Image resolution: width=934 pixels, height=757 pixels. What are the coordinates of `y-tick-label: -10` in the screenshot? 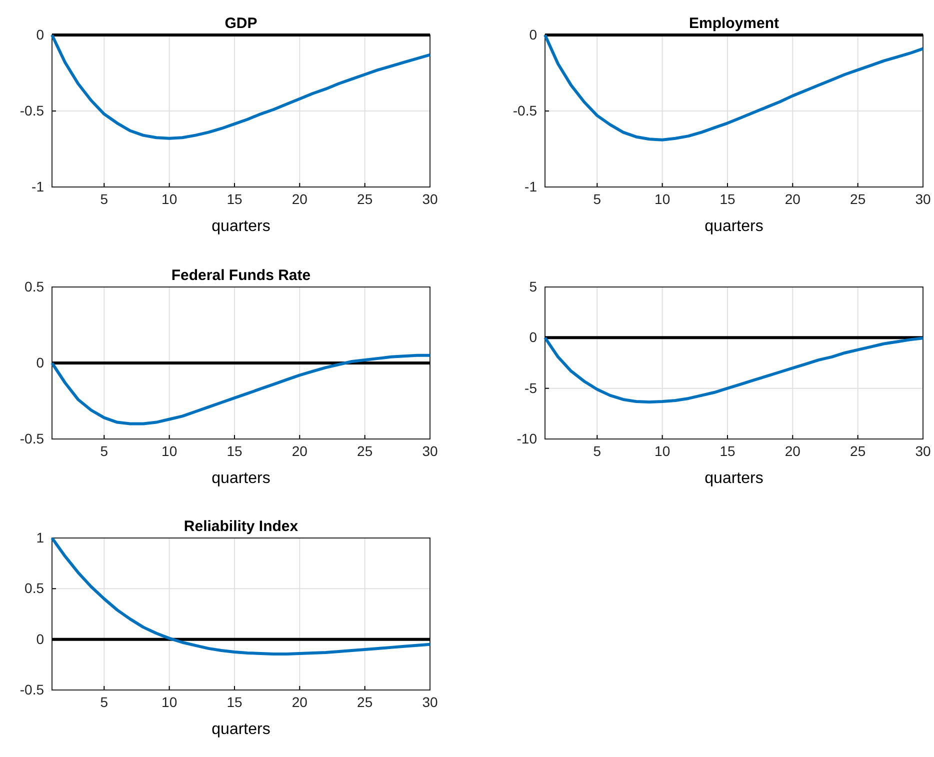 It's located at (527, 438).